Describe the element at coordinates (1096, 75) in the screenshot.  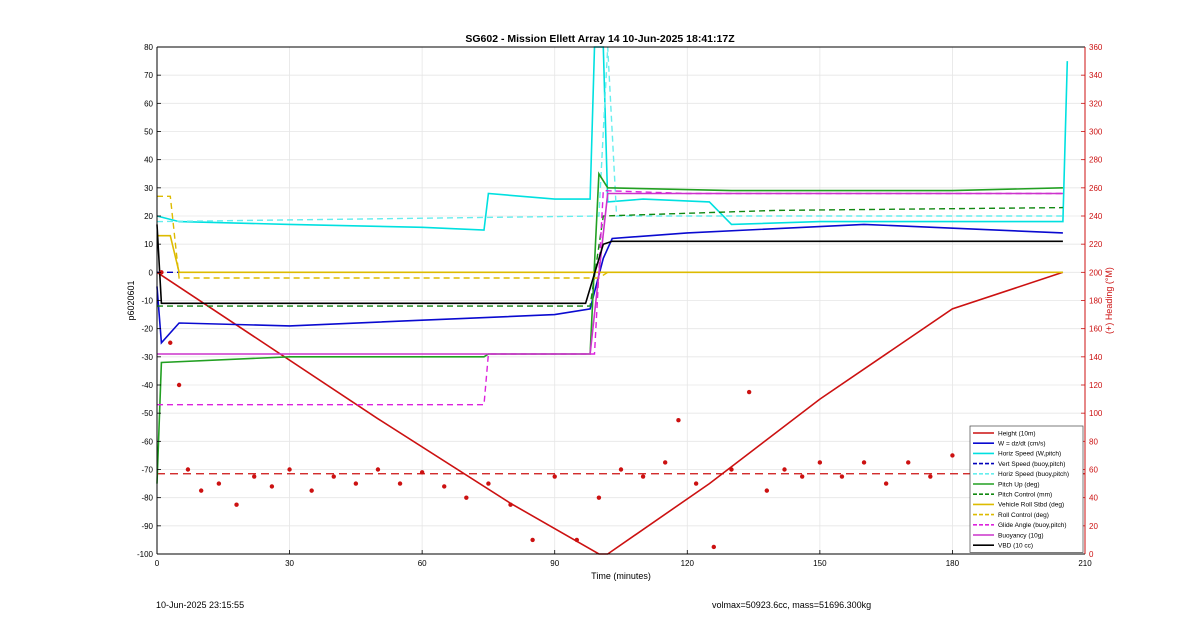
I see `y-tick-label-right: 340` at that location.